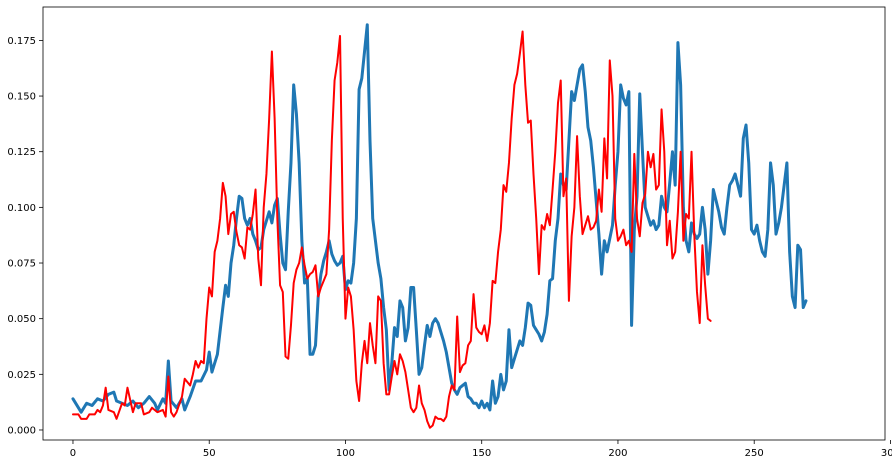  I want to click on y-tick-label: 0.125, so click(21, 152).